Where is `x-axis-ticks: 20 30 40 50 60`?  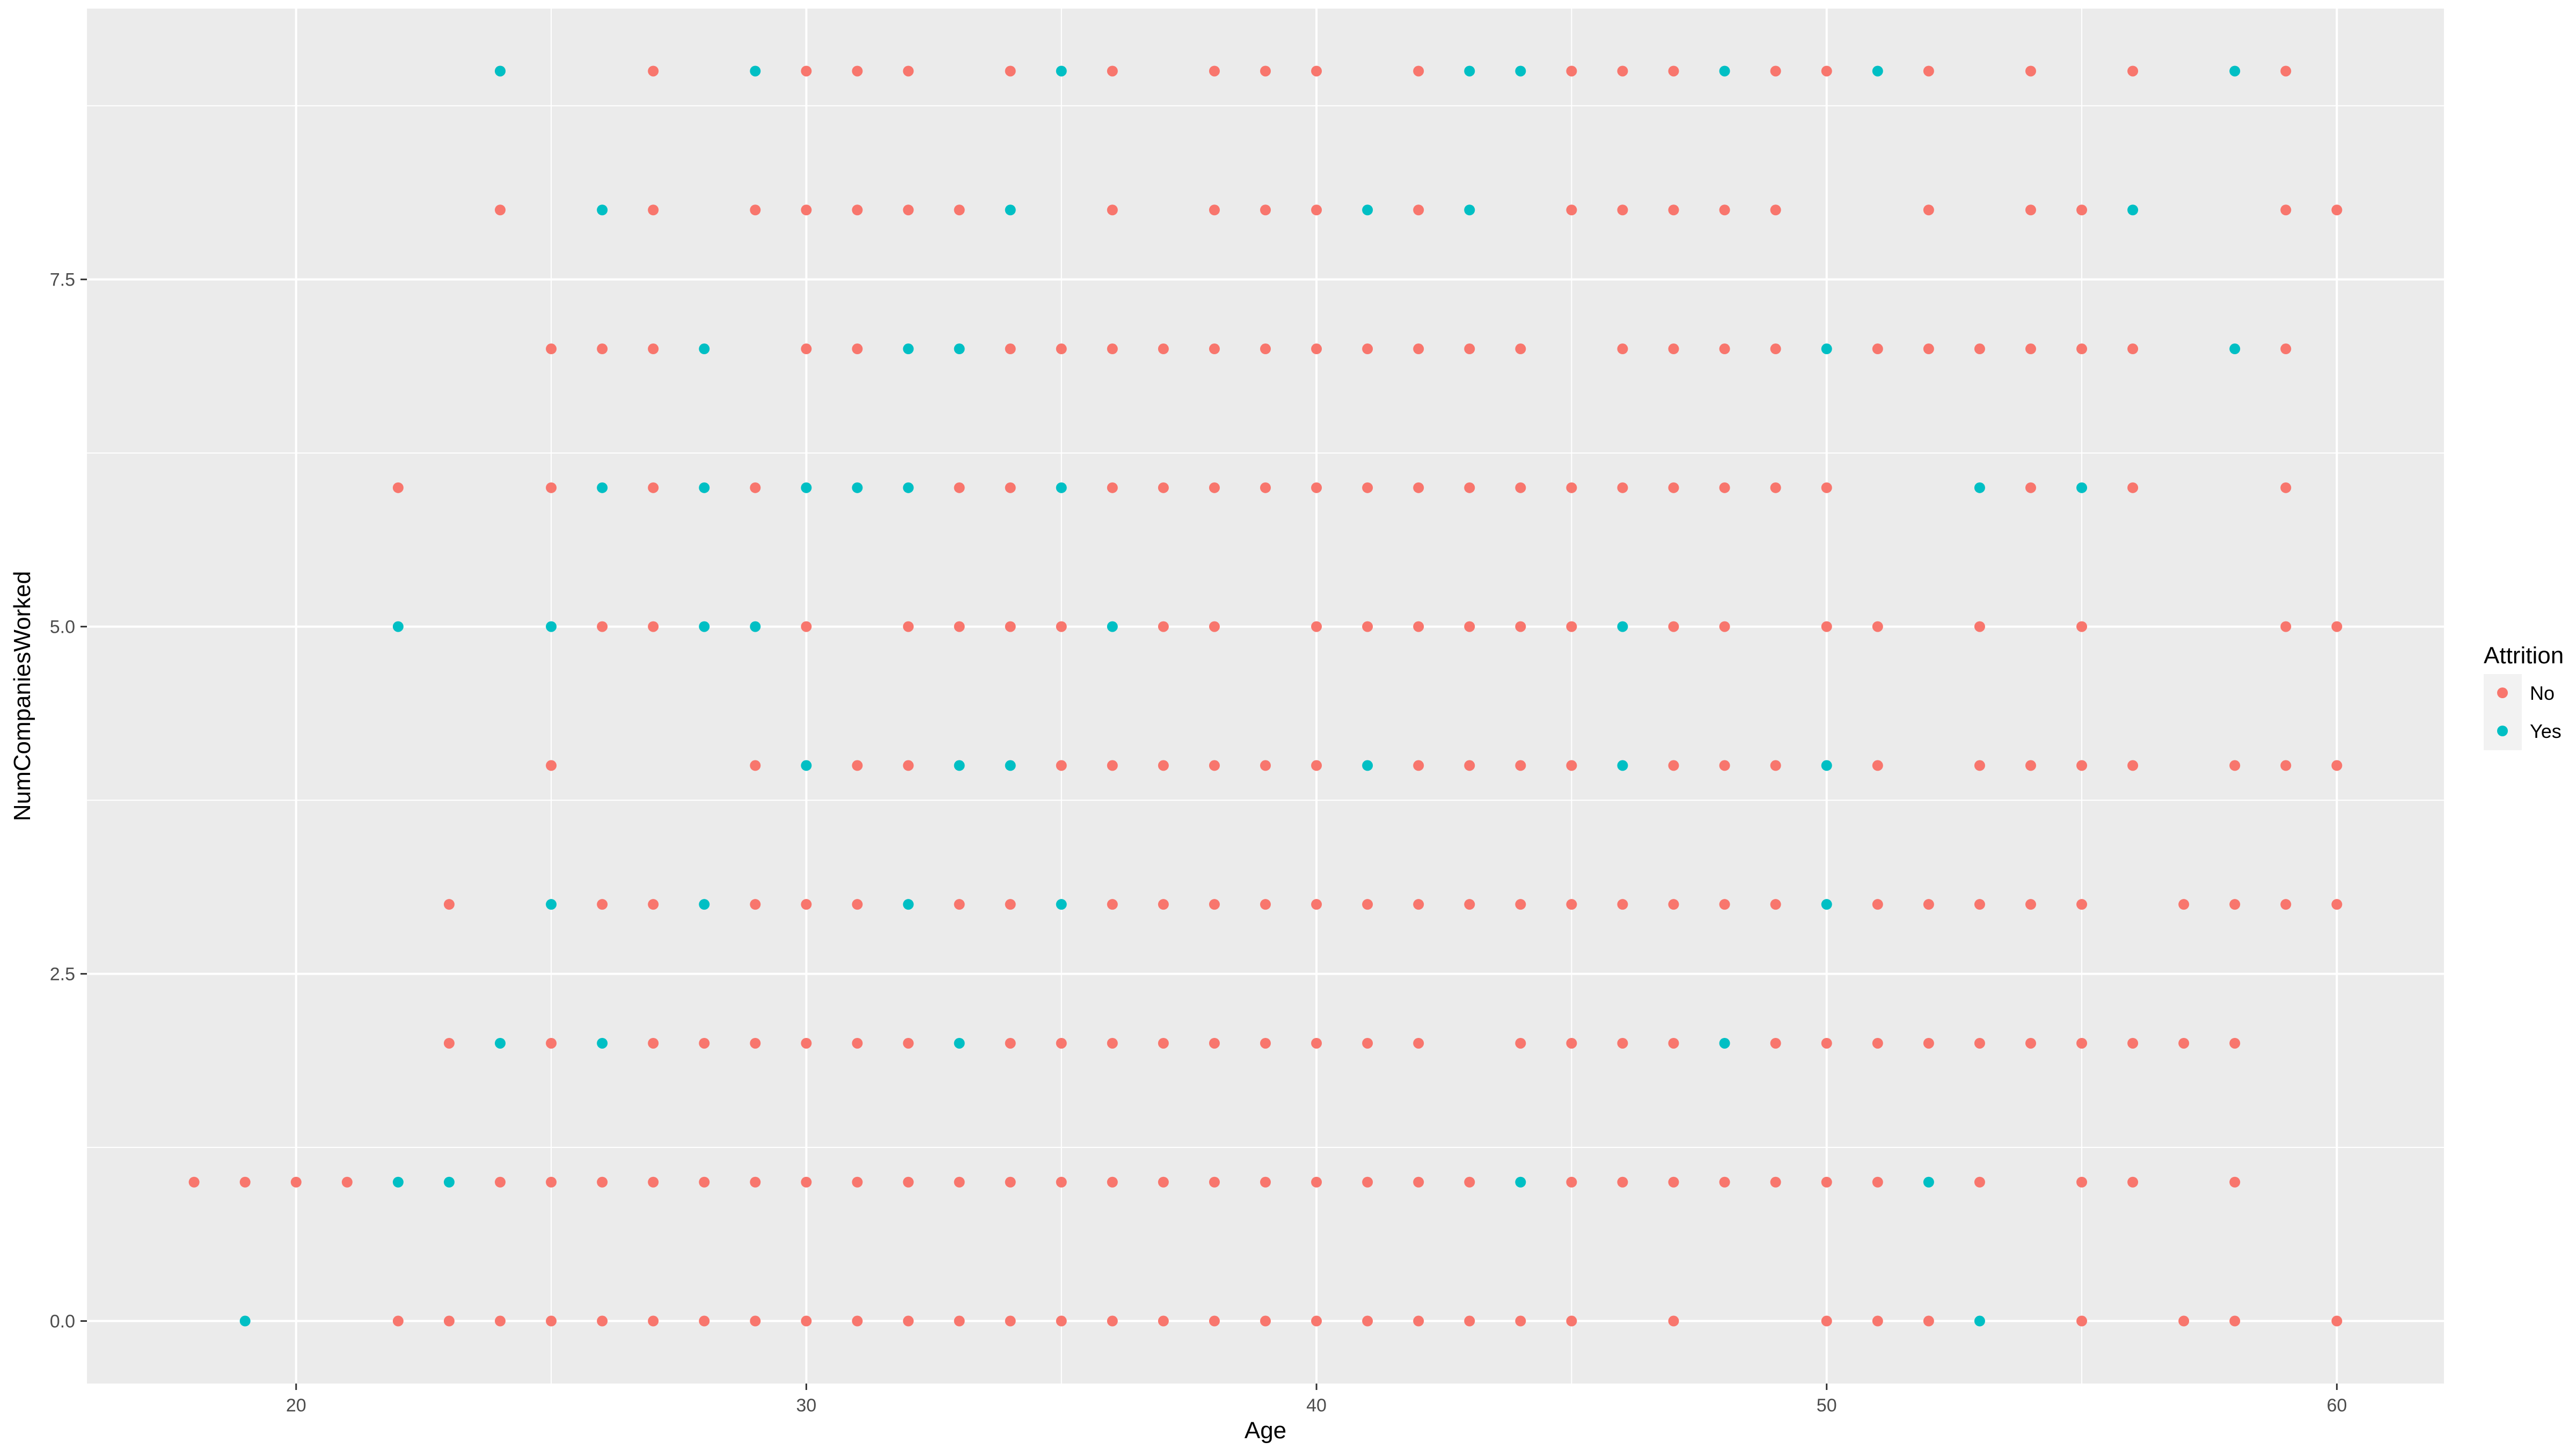
x-axis-ticks: 20 30 40 50 60 is located at coordinates (1316, 1400).